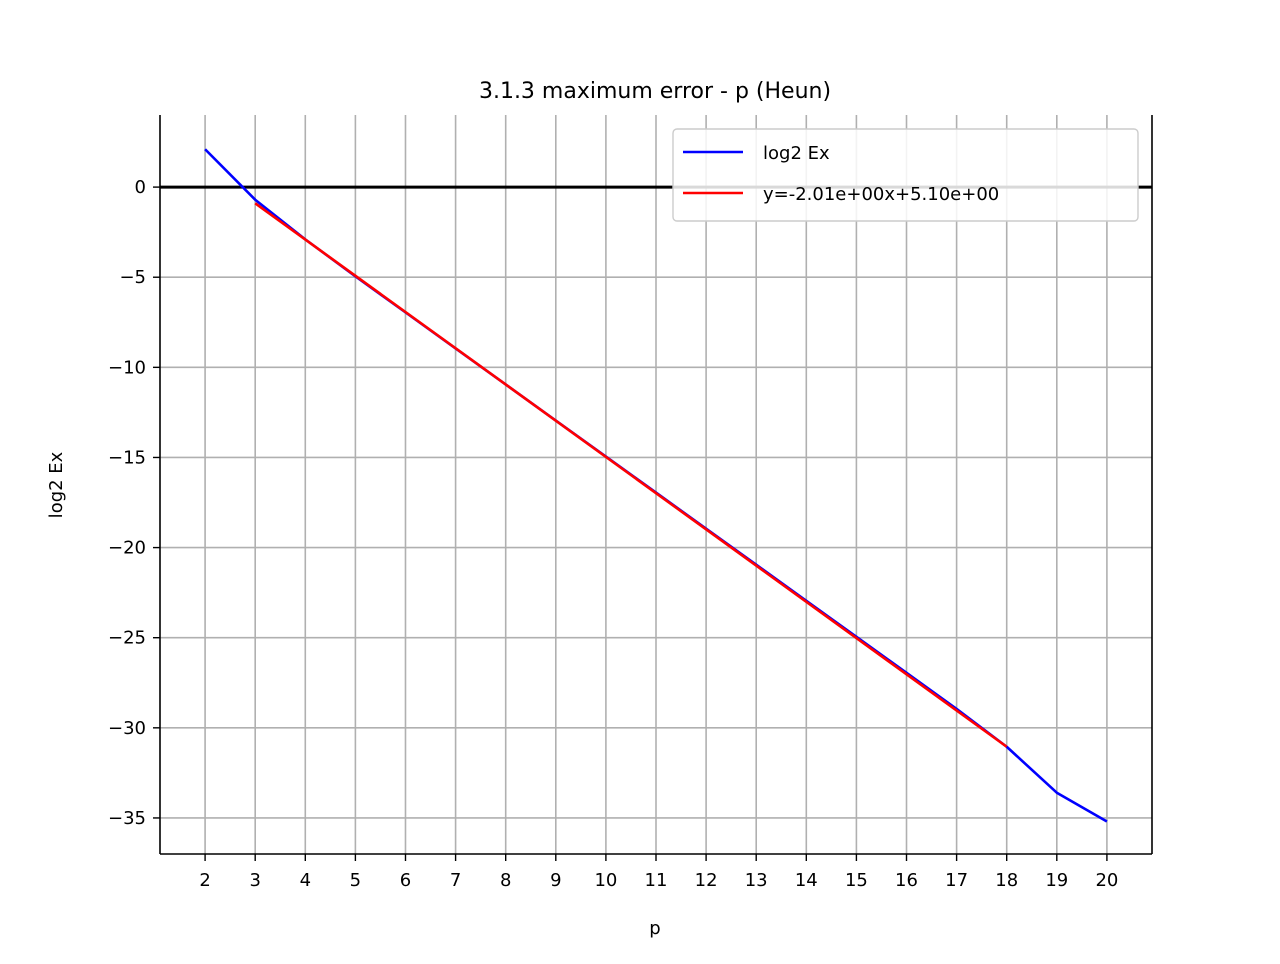 The height and width of the screenshot is (964, 1280). I want to click on x-axis-ticks: 2 3 4 5 6 7 8 9 10 11 12 13 14 15 16 17 18 19 20, so click(658, 872).